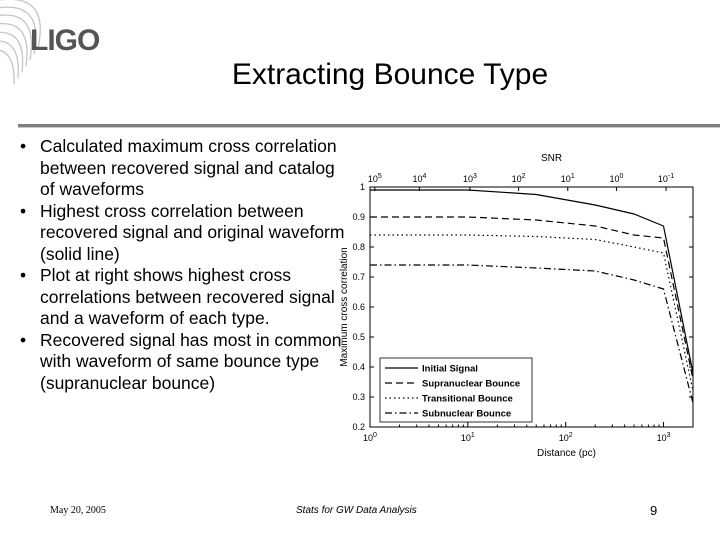 This screenshot has height=540, width=720. I want to click on y-tick-label: 0.8, so click(358, 247).